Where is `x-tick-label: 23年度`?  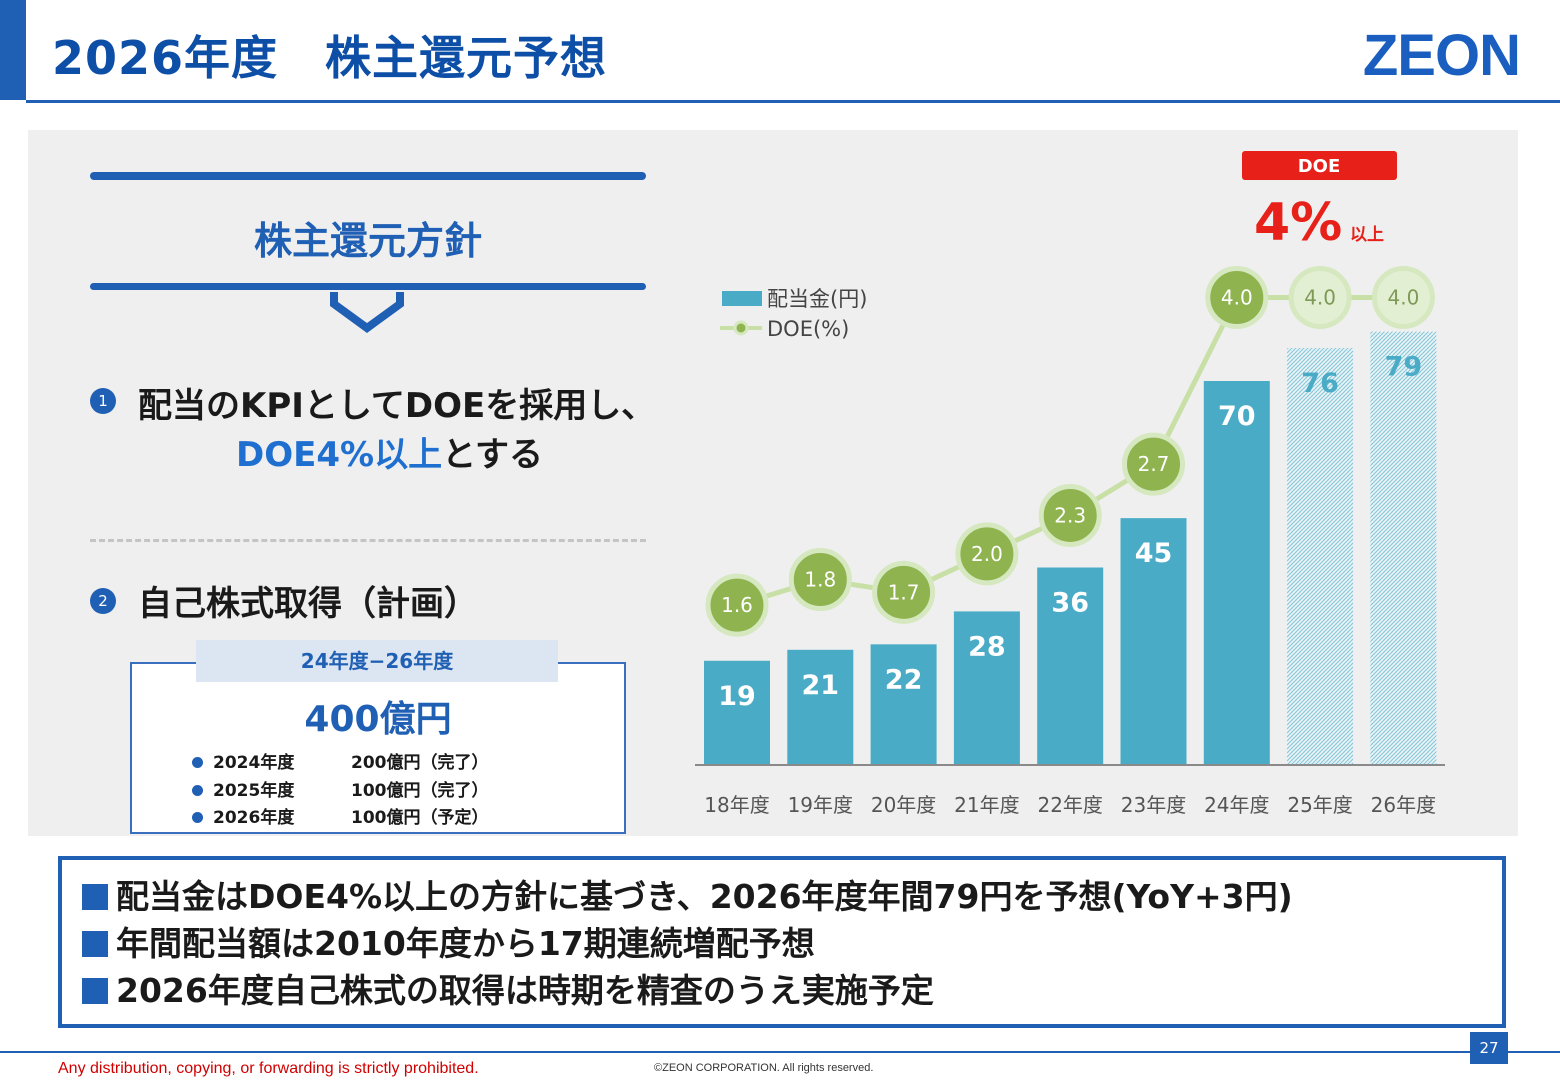 x-tick-label: 23年度 is located at coordinates (1153, 805).